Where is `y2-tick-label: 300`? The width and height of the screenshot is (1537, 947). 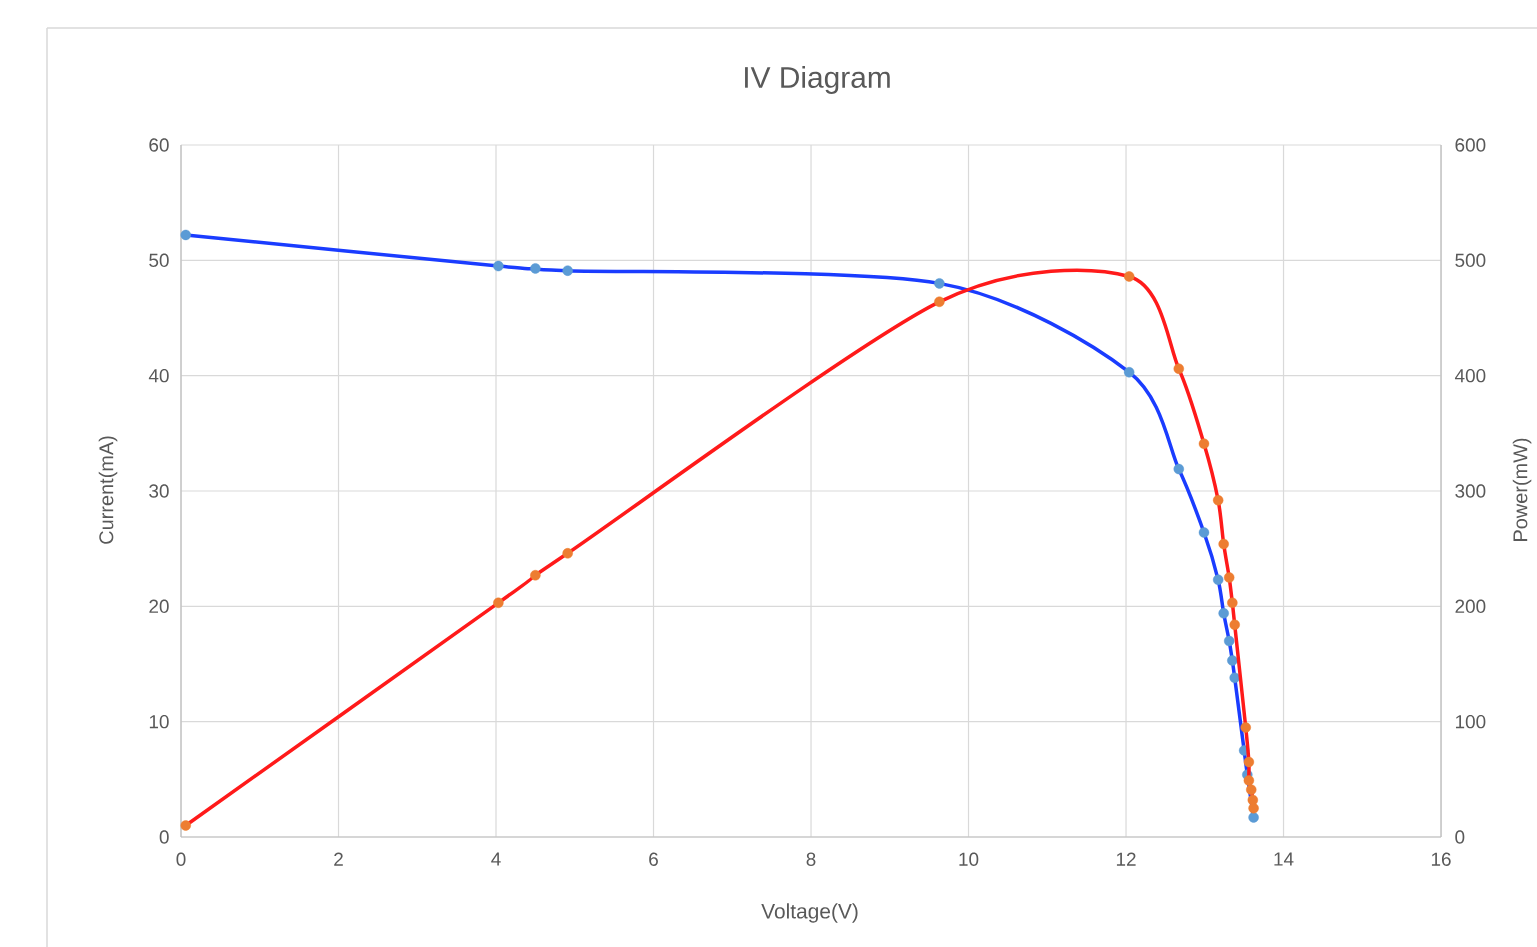
y2-tick-label: 300 is located at coordinates (1470, 491).